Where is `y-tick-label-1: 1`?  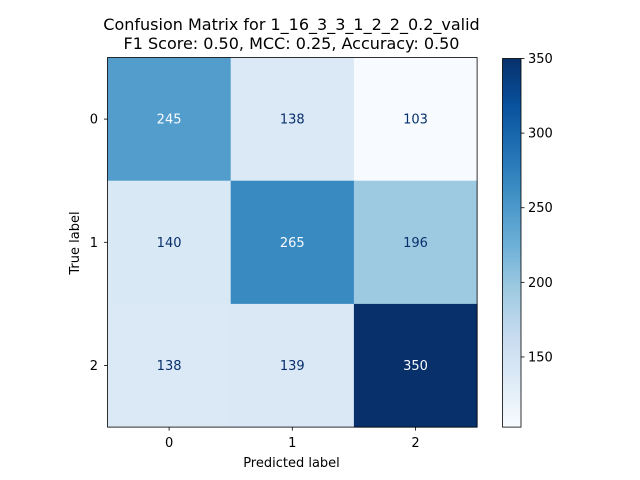 y-tick-label-1: 1 is located at coordinates (94, 243).